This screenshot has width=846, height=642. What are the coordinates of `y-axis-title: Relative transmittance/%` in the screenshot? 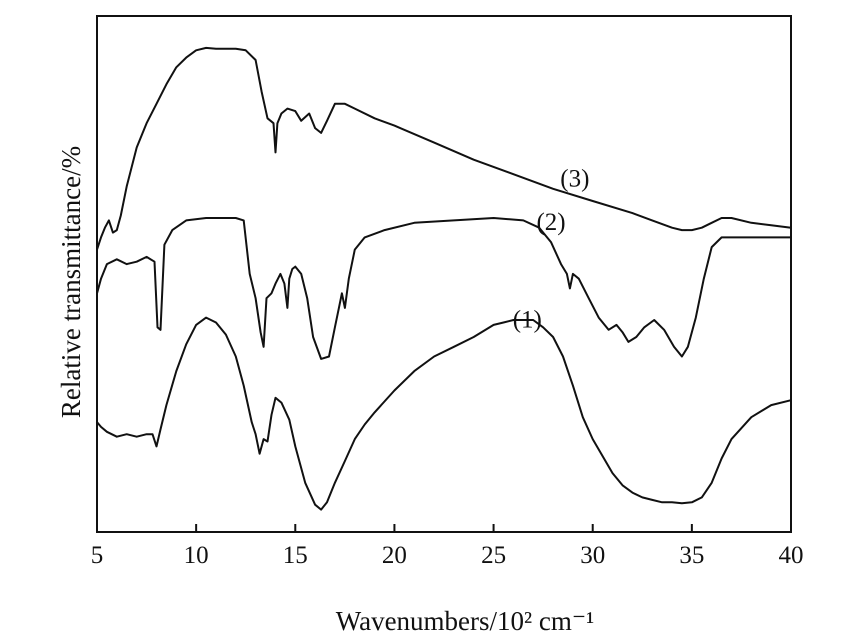 It's located at (71, 282).